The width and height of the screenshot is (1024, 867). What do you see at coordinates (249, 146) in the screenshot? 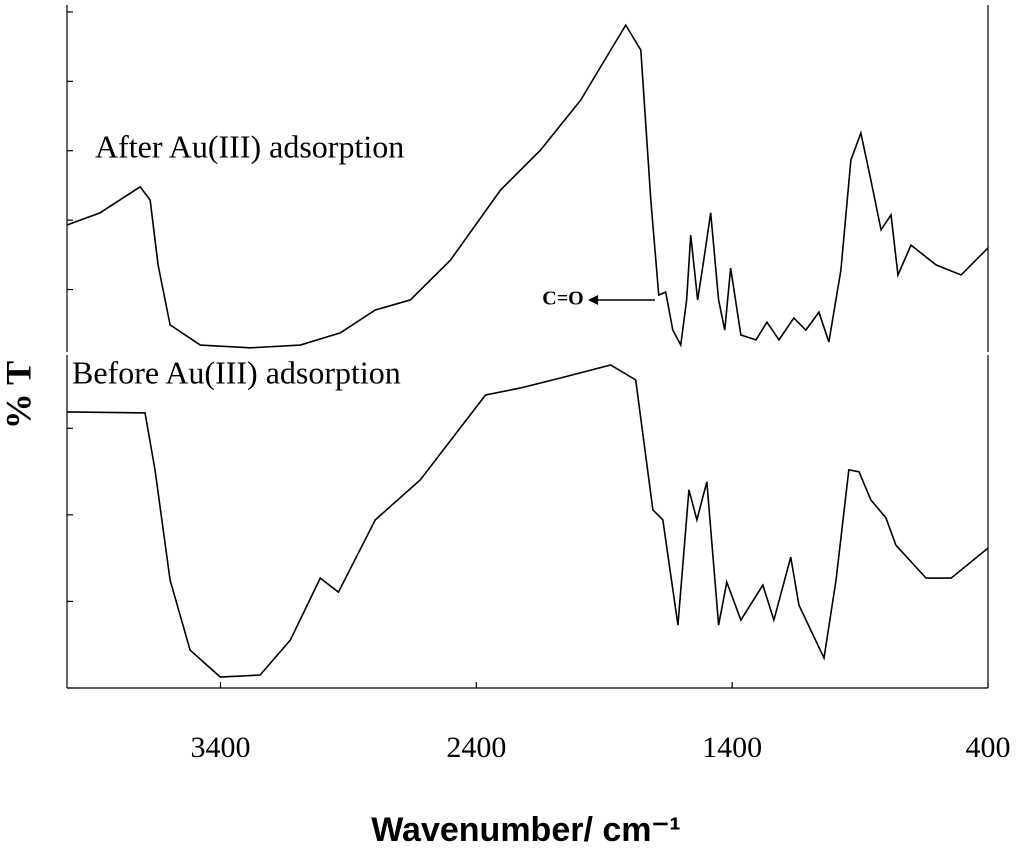
I see `panel-label: After Au(III) adsorption` at bounding box center [249, 146].